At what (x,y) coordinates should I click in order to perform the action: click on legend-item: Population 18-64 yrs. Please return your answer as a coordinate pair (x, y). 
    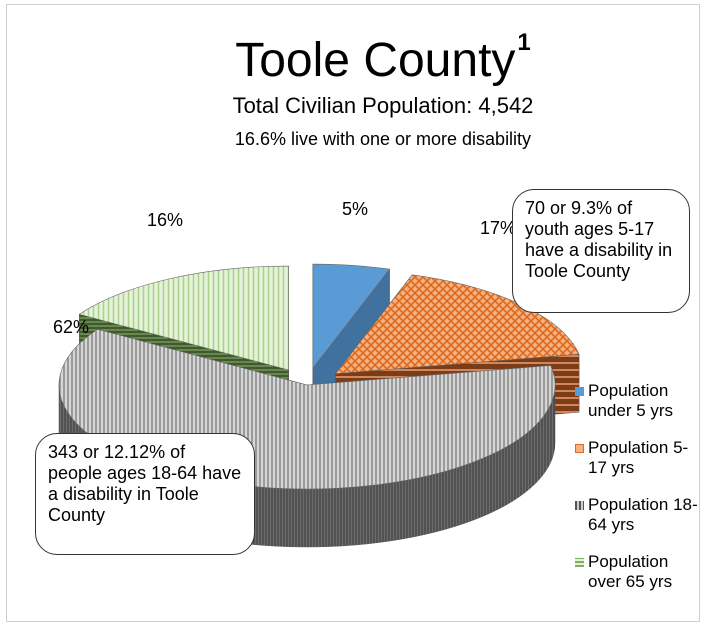
    Looking at the image, I should click on (636, 515).